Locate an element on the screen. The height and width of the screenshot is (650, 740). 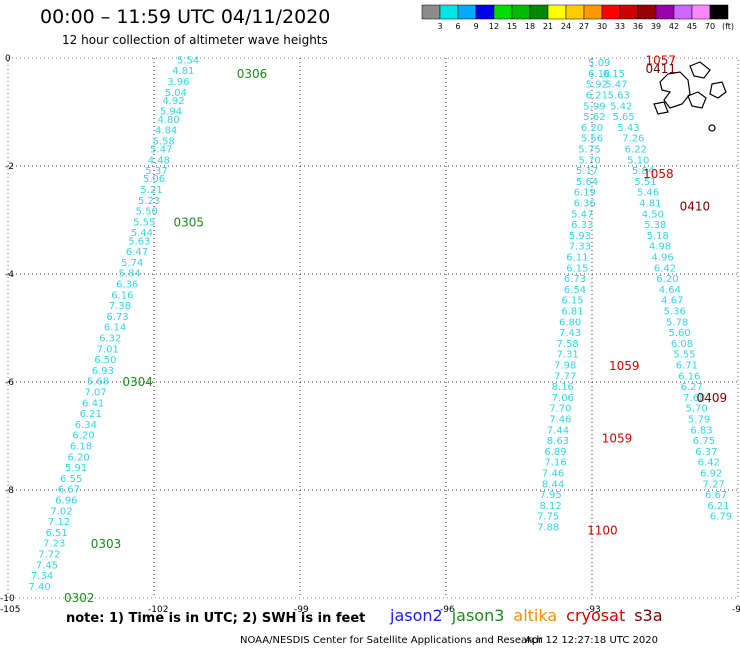
x-tick-label: -99 is located at coordinates (301, 610).